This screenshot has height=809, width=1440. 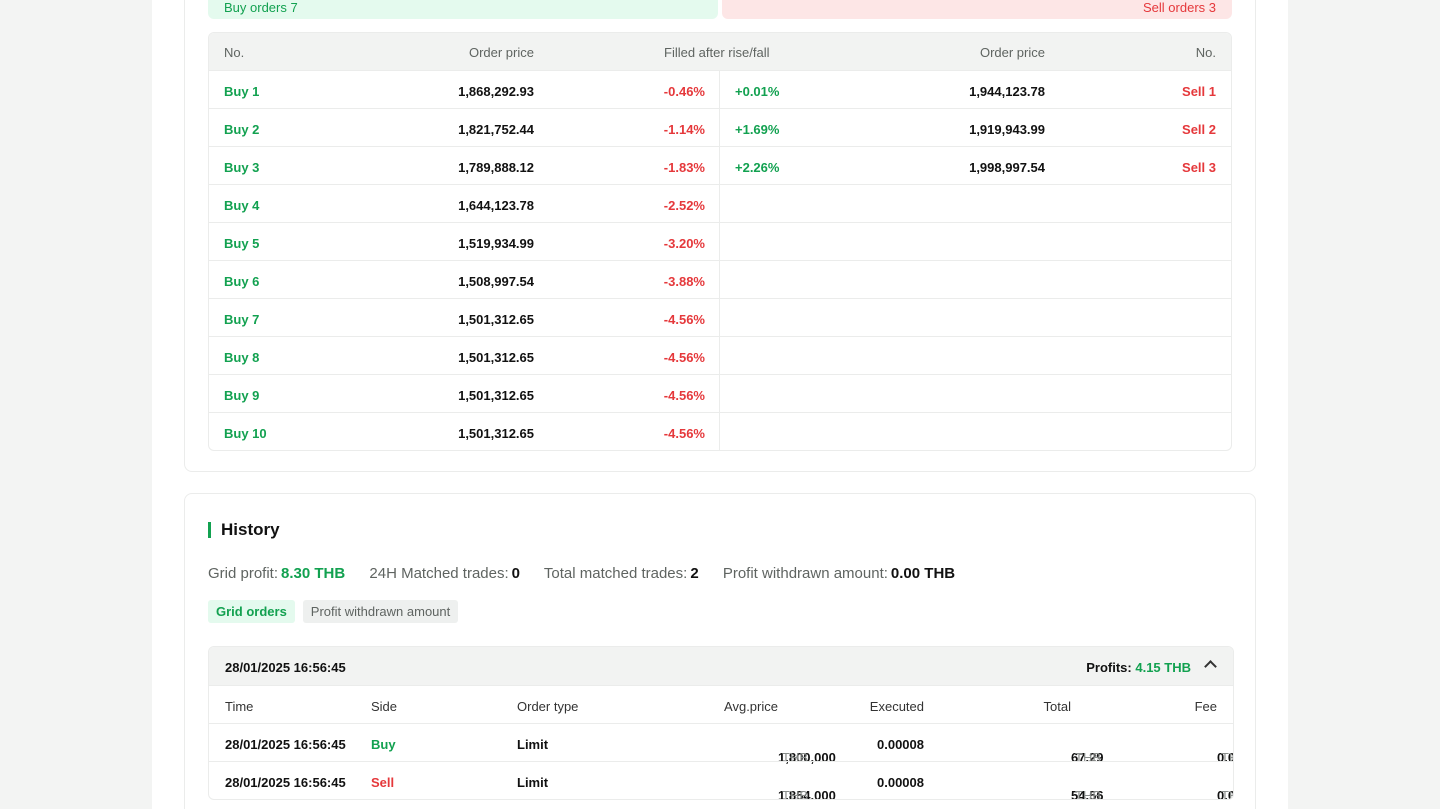 What do you see at coordinates (795, 794) in the screenshot?
I see `row-avg-price-unit: THB` at bounding box center [795, 794].